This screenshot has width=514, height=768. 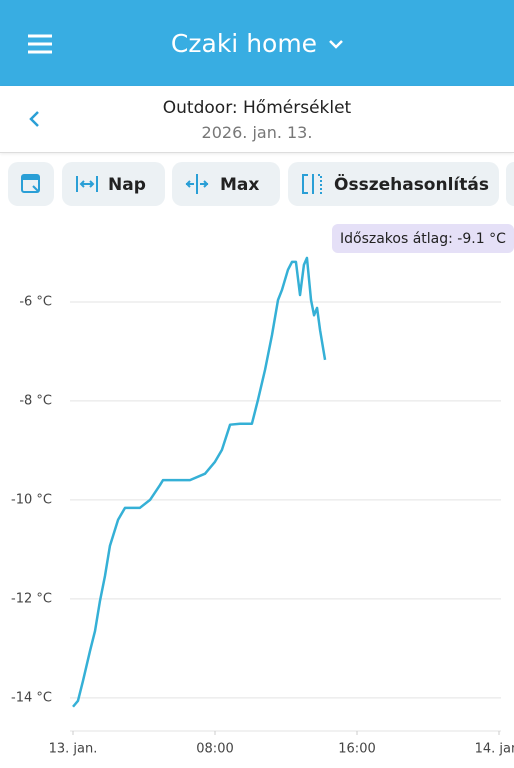 I want to click on y-tick-label: -10 °C, so click(x=31, y=499).